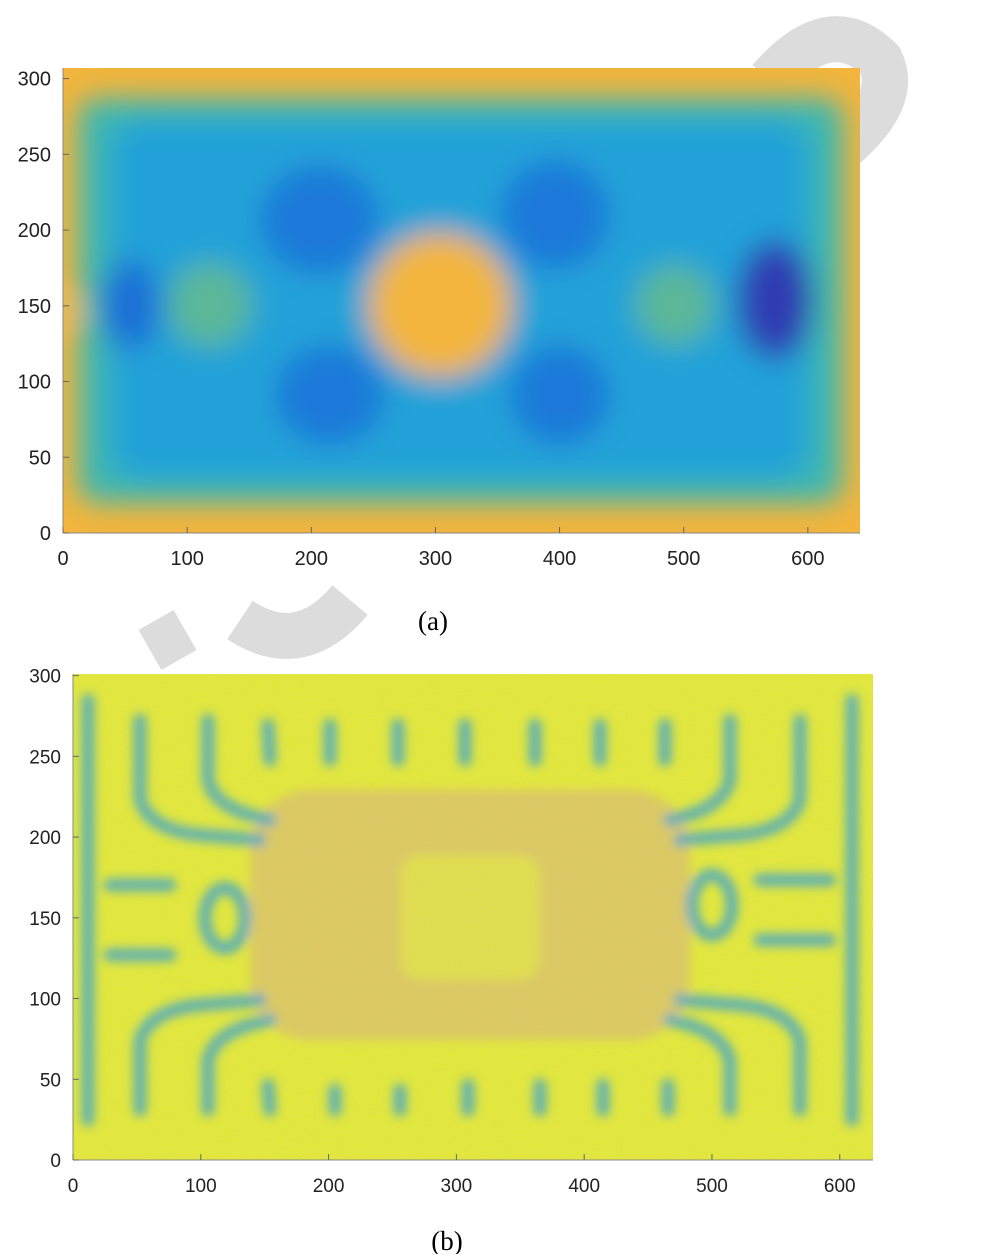 The width and height of the screenshot is (989, 1254). What do you see at coordinates (446, 1240) in the screenshot?
I see `caption: (b)` at bounding box center [446, 1240].